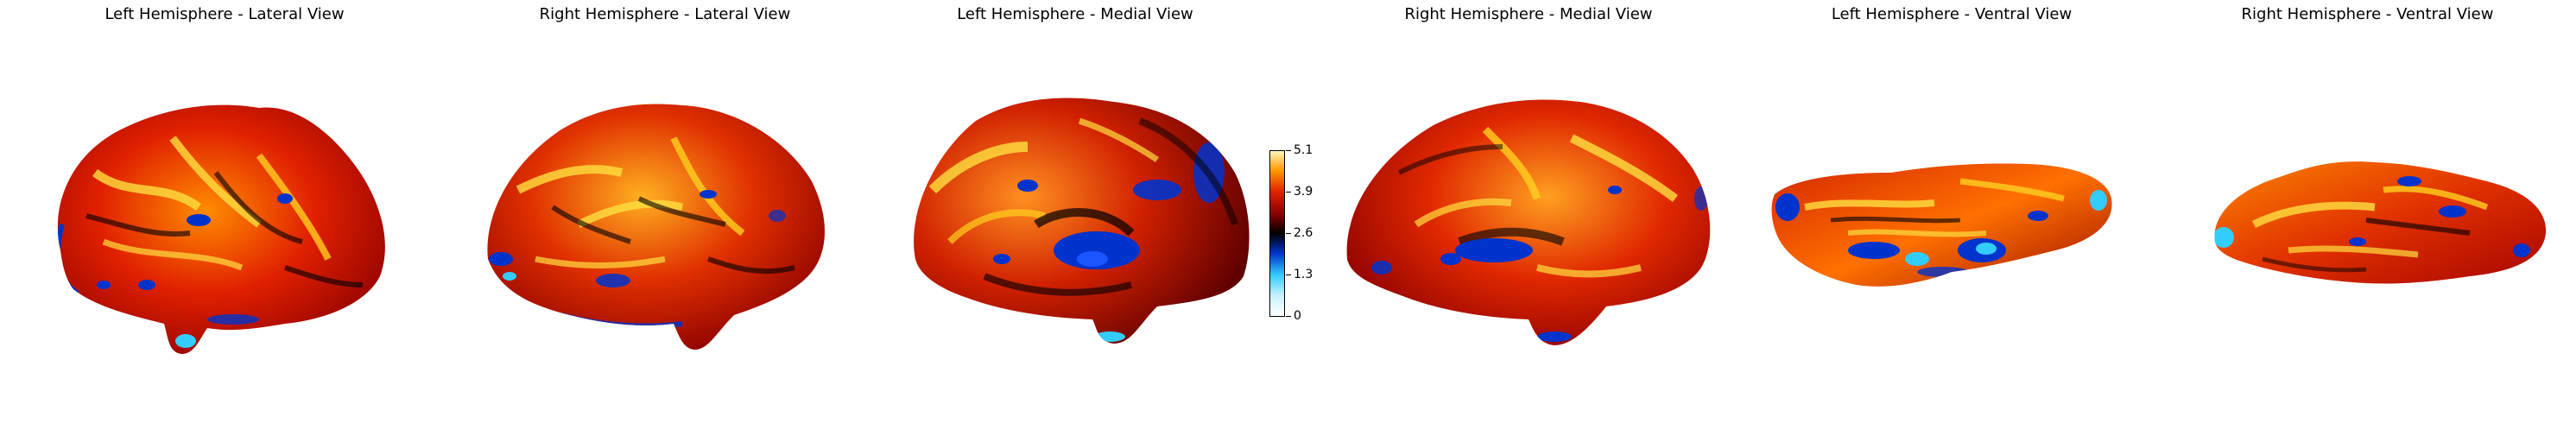 The image size is (2576, 442). What do you see at coordinates (1303, 233) in the screenshot?
I see `colorbar-tick-label: 2.6` at bounding box center [1303, 233].